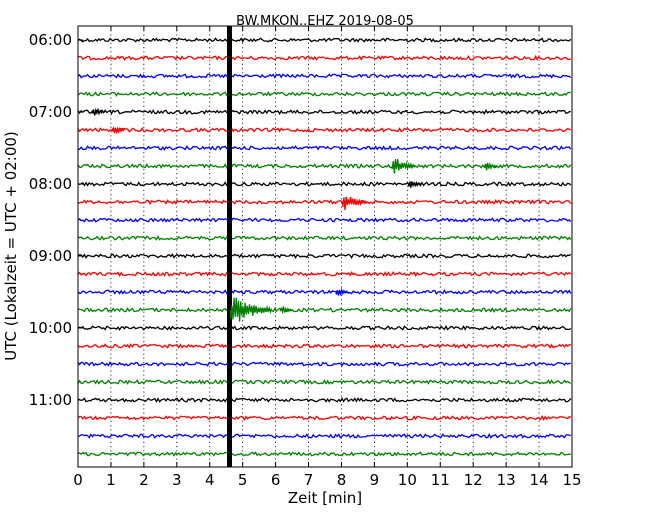  Describe the element at coordinates (473, 480) in the screenshot. I see `x-tick-label: 12` at that location.